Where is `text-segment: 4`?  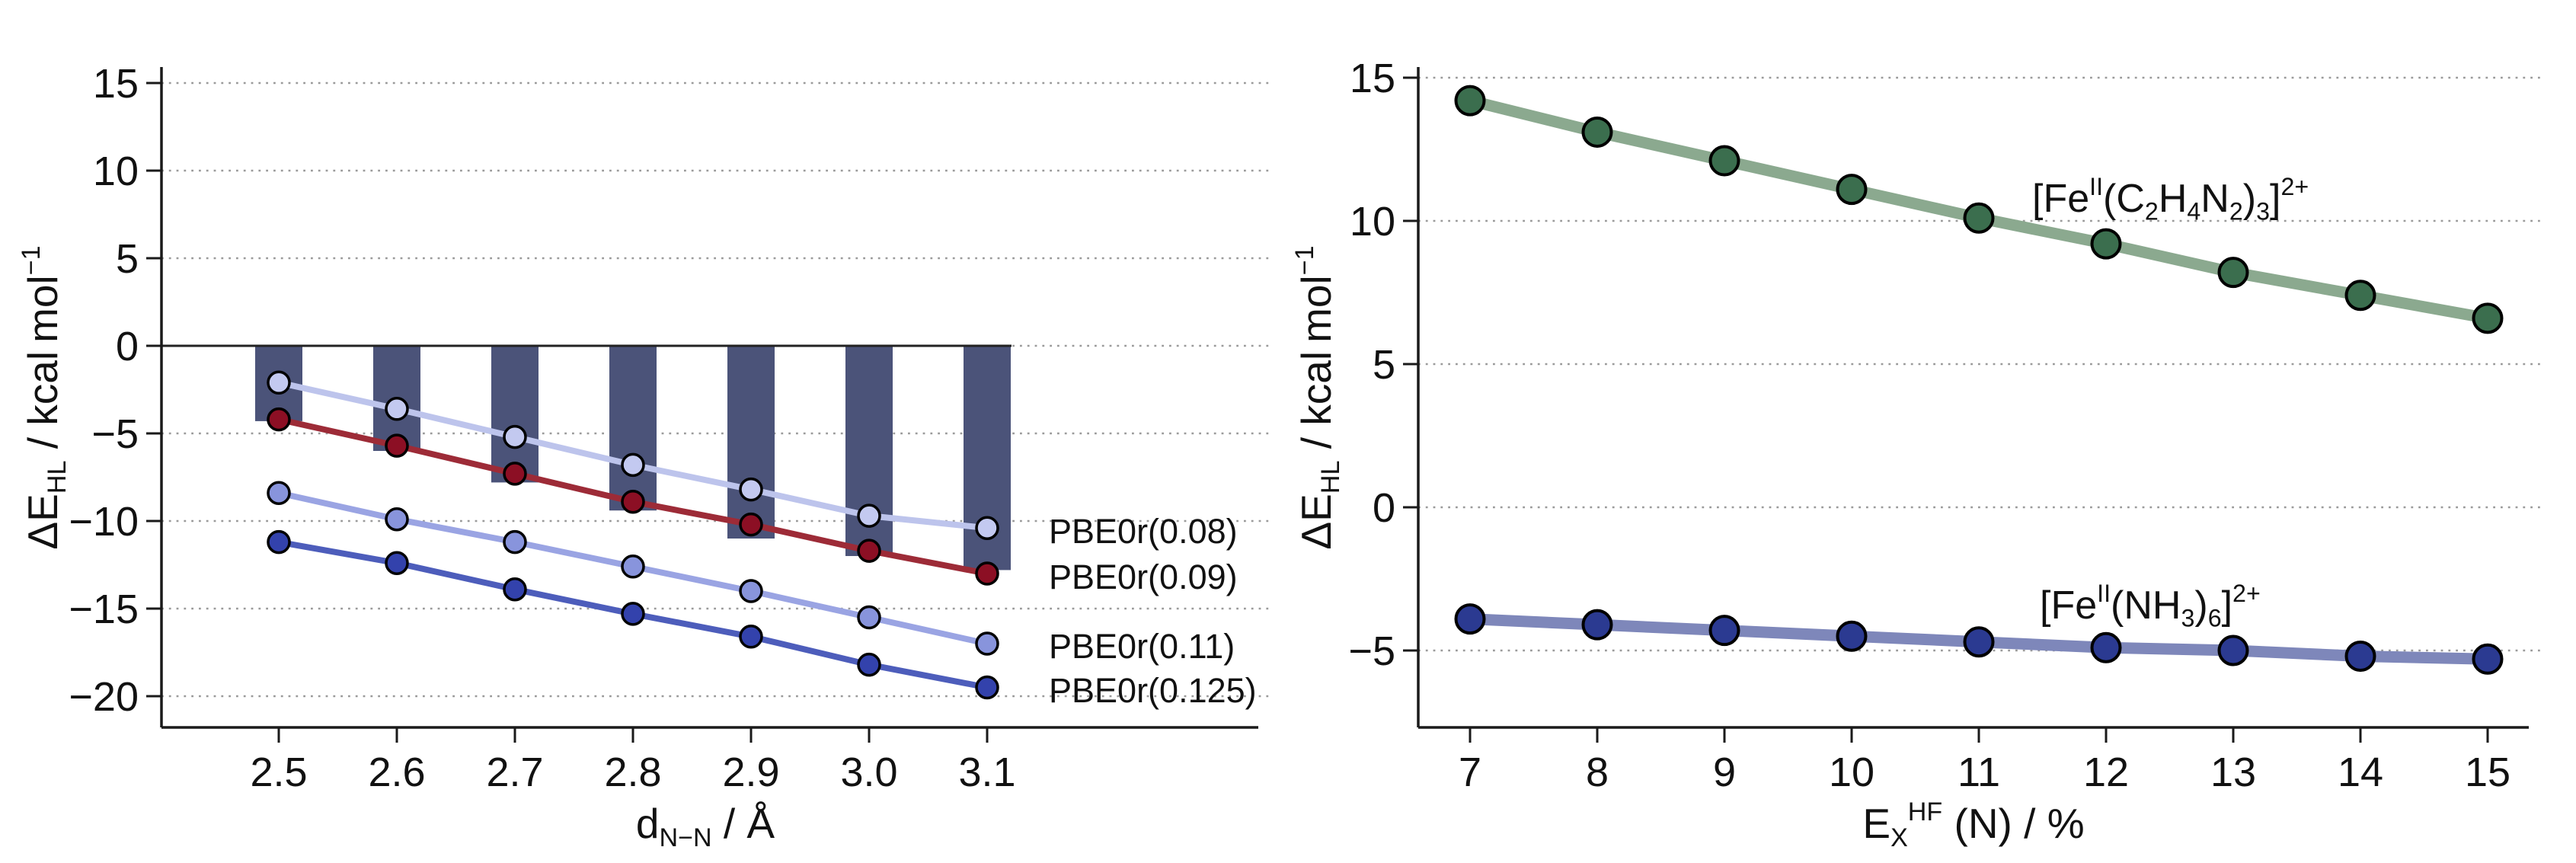
text-segment: 4 is located at coordinates (2193, 211).